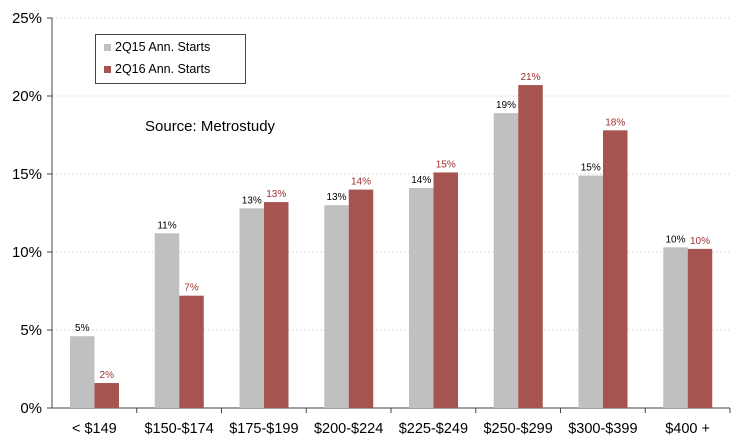 This screenshot has width=743, height=448. I want to click on y-tick-label: 15%, so click(27, 174).